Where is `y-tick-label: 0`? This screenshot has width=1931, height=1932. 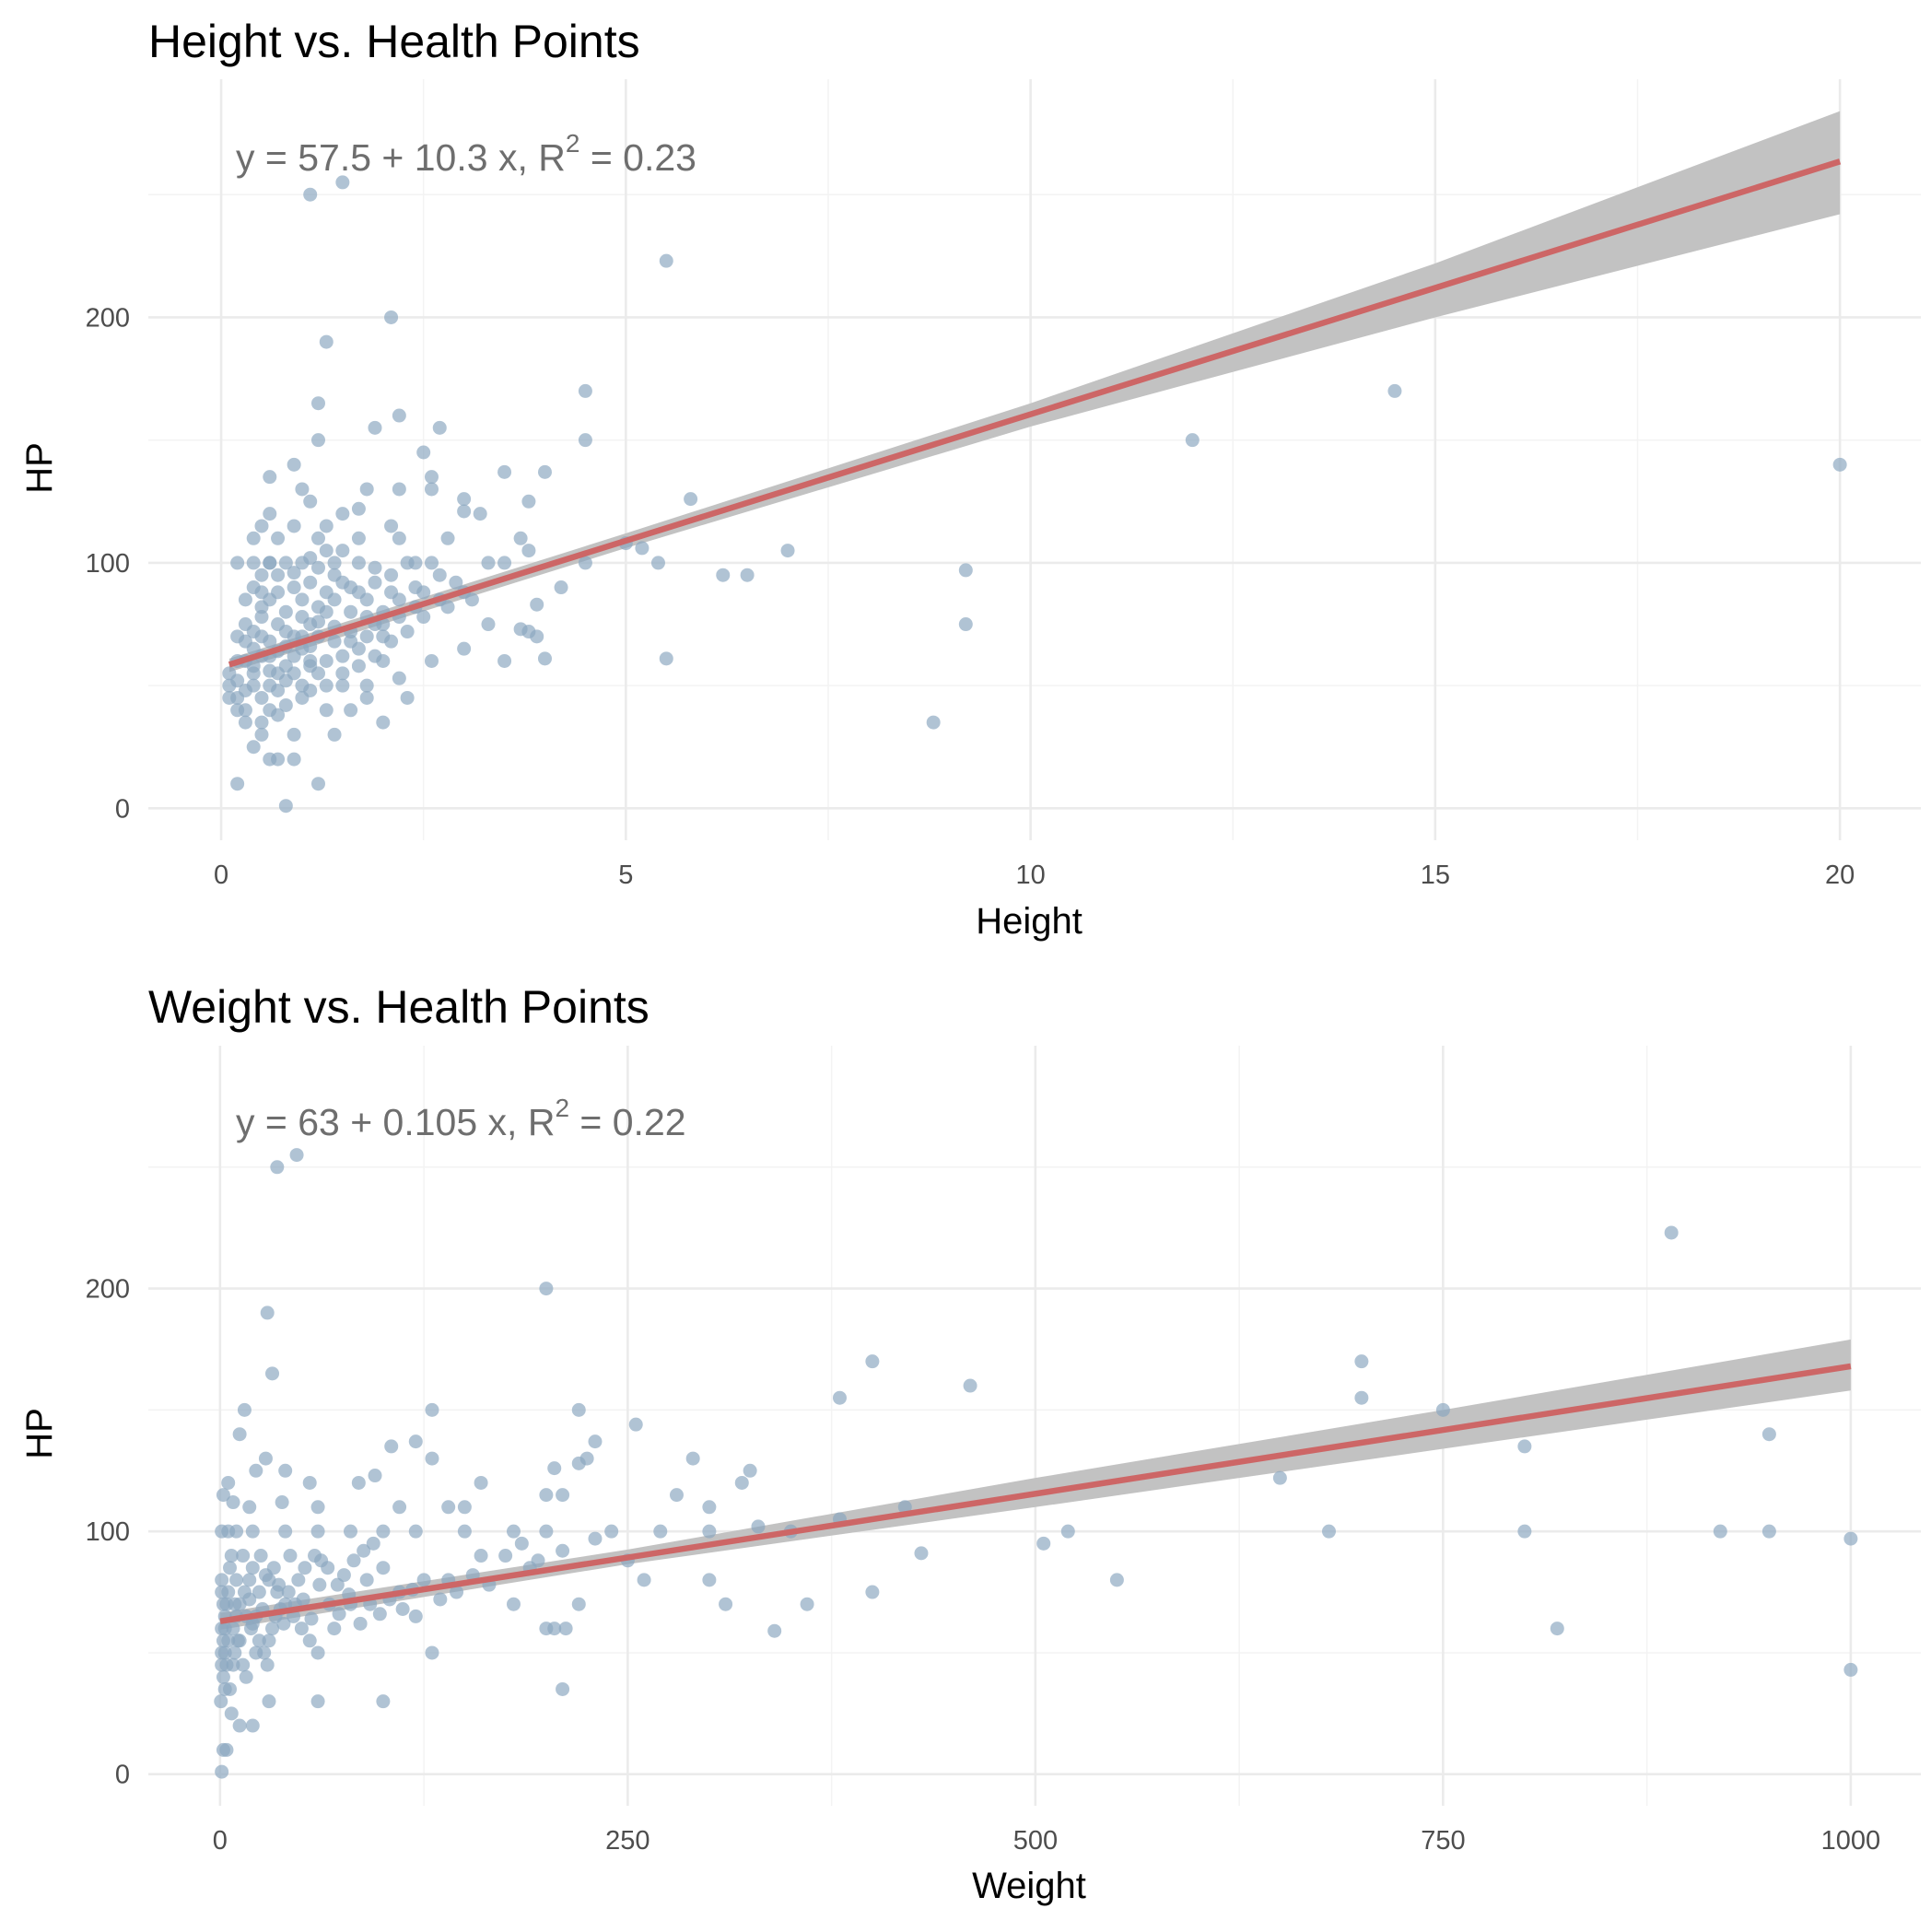 y-tick-label: 0 is located at coordinates (122, 809).